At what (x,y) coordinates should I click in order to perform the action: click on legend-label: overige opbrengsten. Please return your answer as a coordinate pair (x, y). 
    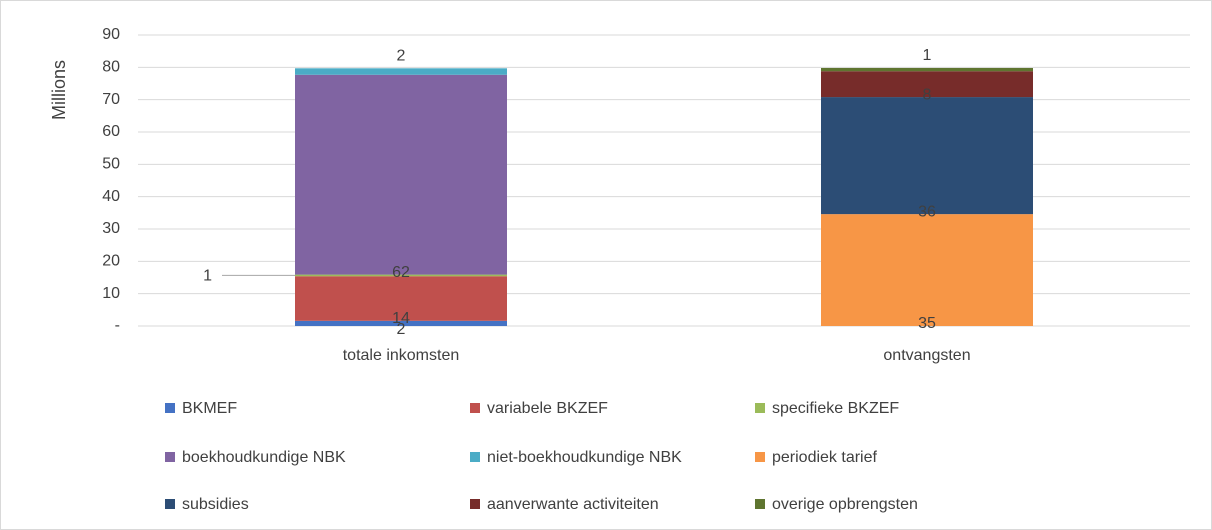
    Looking at the image, I should click on (845, 504).